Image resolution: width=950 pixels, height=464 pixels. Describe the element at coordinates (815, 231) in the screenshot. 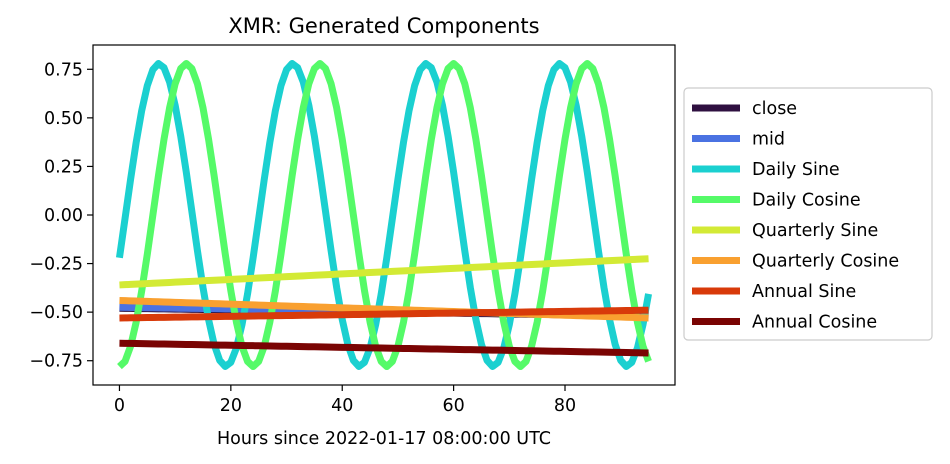

I see `legend-label: Quarterly Sine` at that location.